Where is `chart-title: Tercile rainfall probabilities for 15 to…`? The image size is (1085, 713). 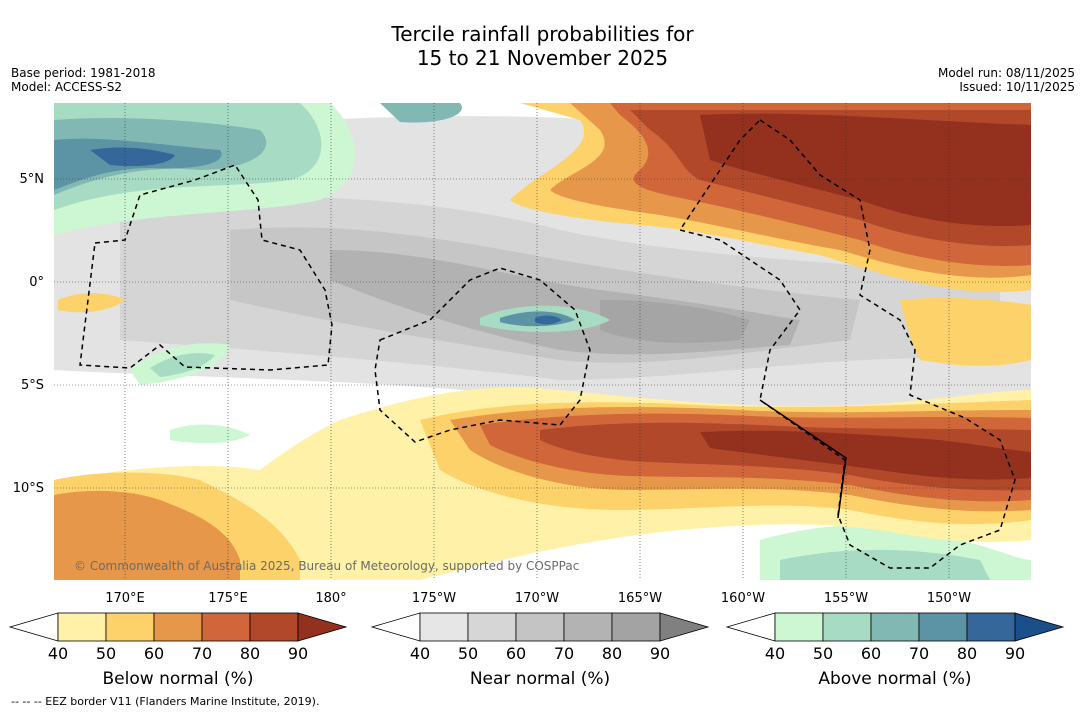 chart-title: Tercile rainfall probabilities for 15 to… is located at coordinates (542, 46).